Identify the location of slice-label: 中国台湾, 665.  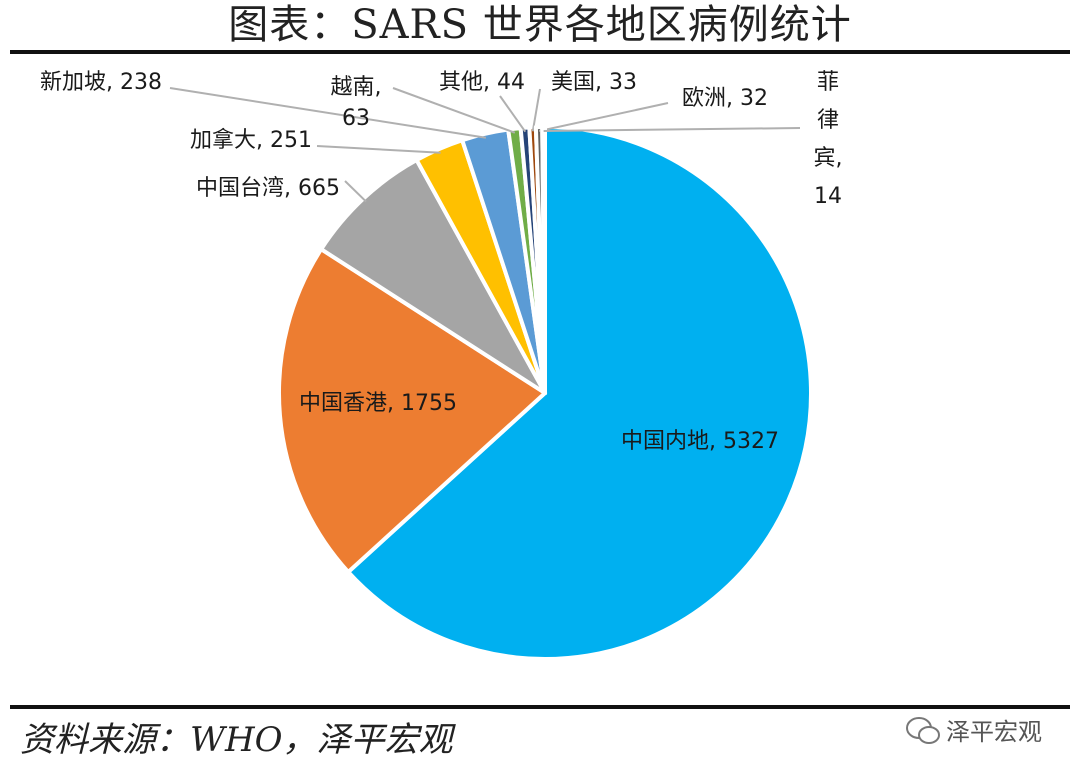
(268, 188).